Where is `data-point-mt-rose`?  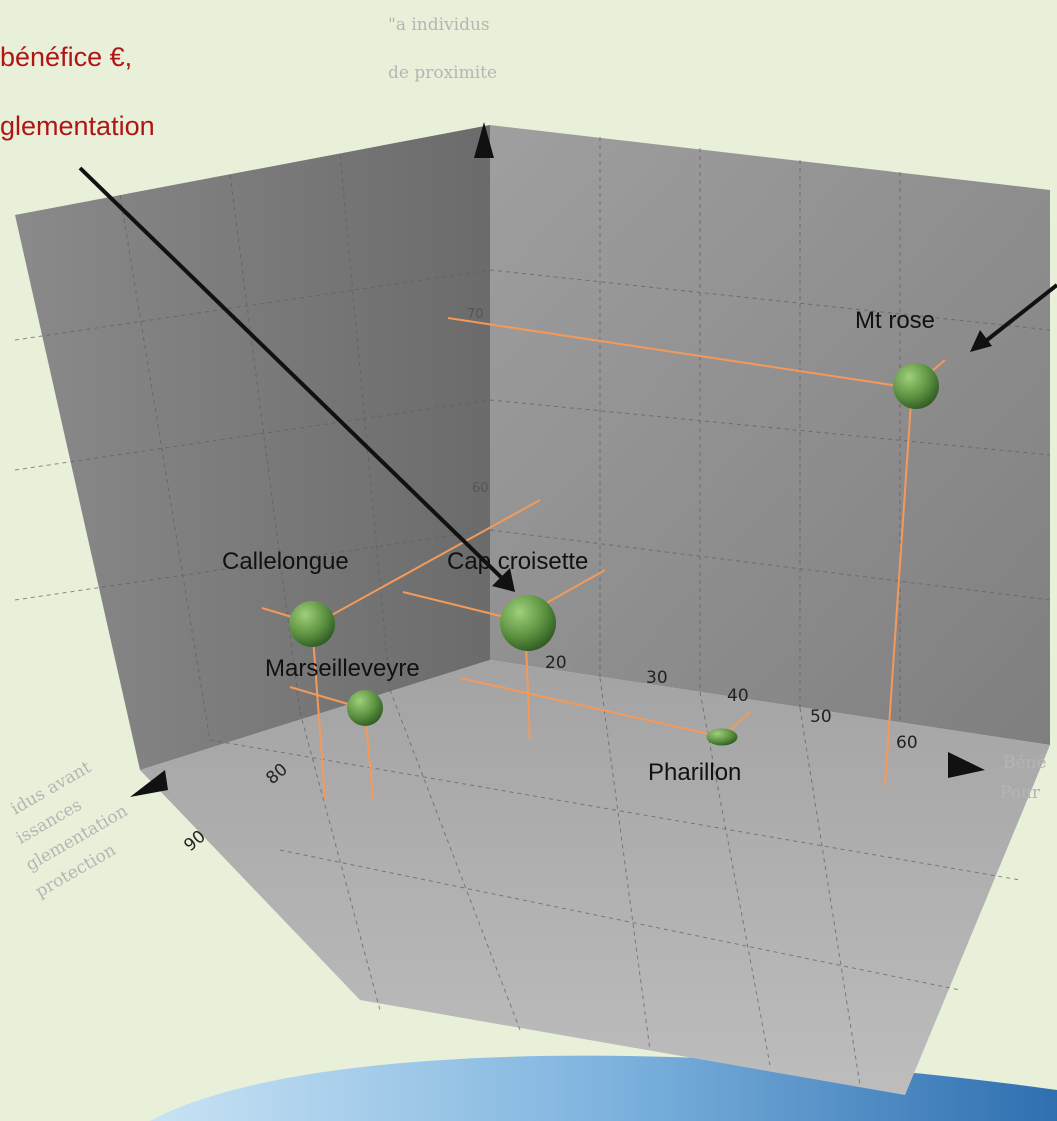
data-point-mt-rose is located at coordinates (916, 386).